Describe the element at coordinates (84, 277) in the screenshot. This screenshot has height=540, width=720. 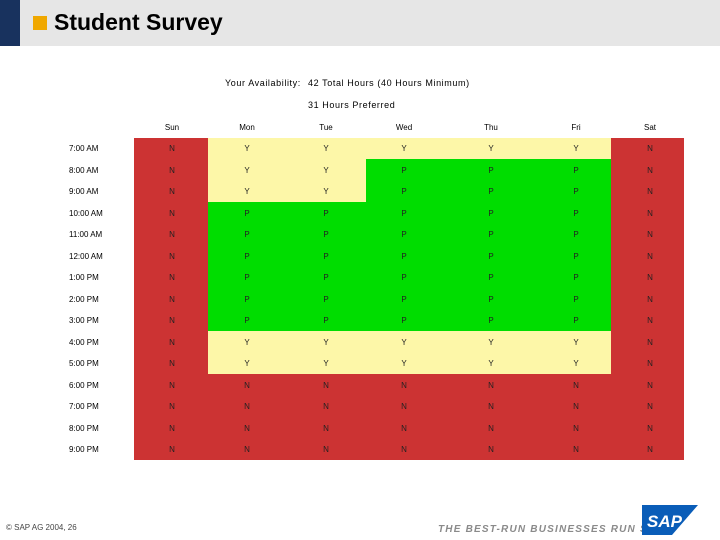
I see `time-label: 1:00 PM` at that location.